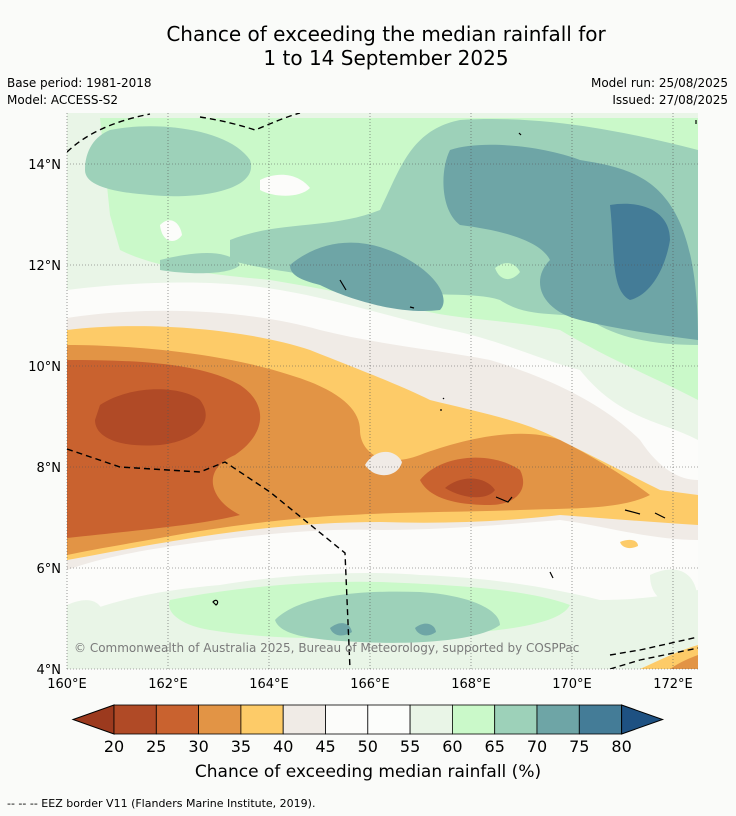 This screenshot has height=816, width=736. Describe the element at coordinates (621, 746) in the screenshot. I see `colorbar-tick-label: 80` at that location.